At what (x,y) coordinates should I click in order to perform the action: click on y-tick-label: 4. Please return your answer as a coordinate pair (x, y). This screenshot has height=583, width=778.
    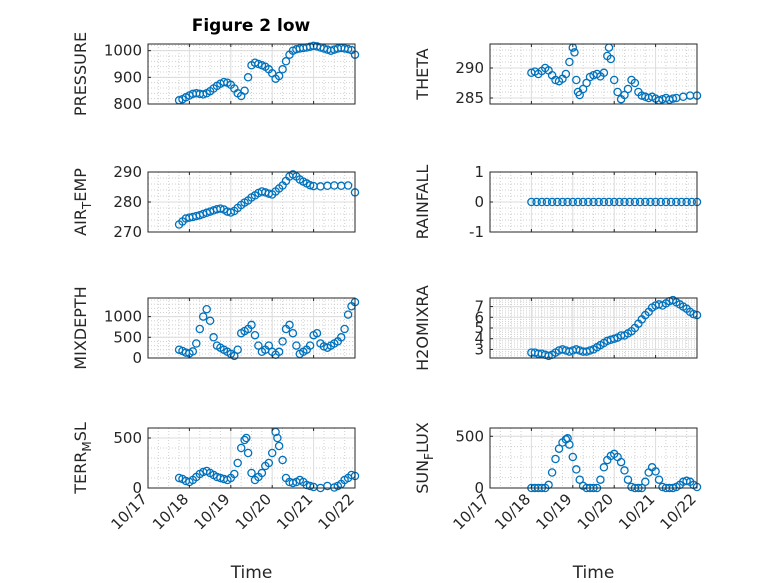
    Looking at the image, I should click on (479, 339).